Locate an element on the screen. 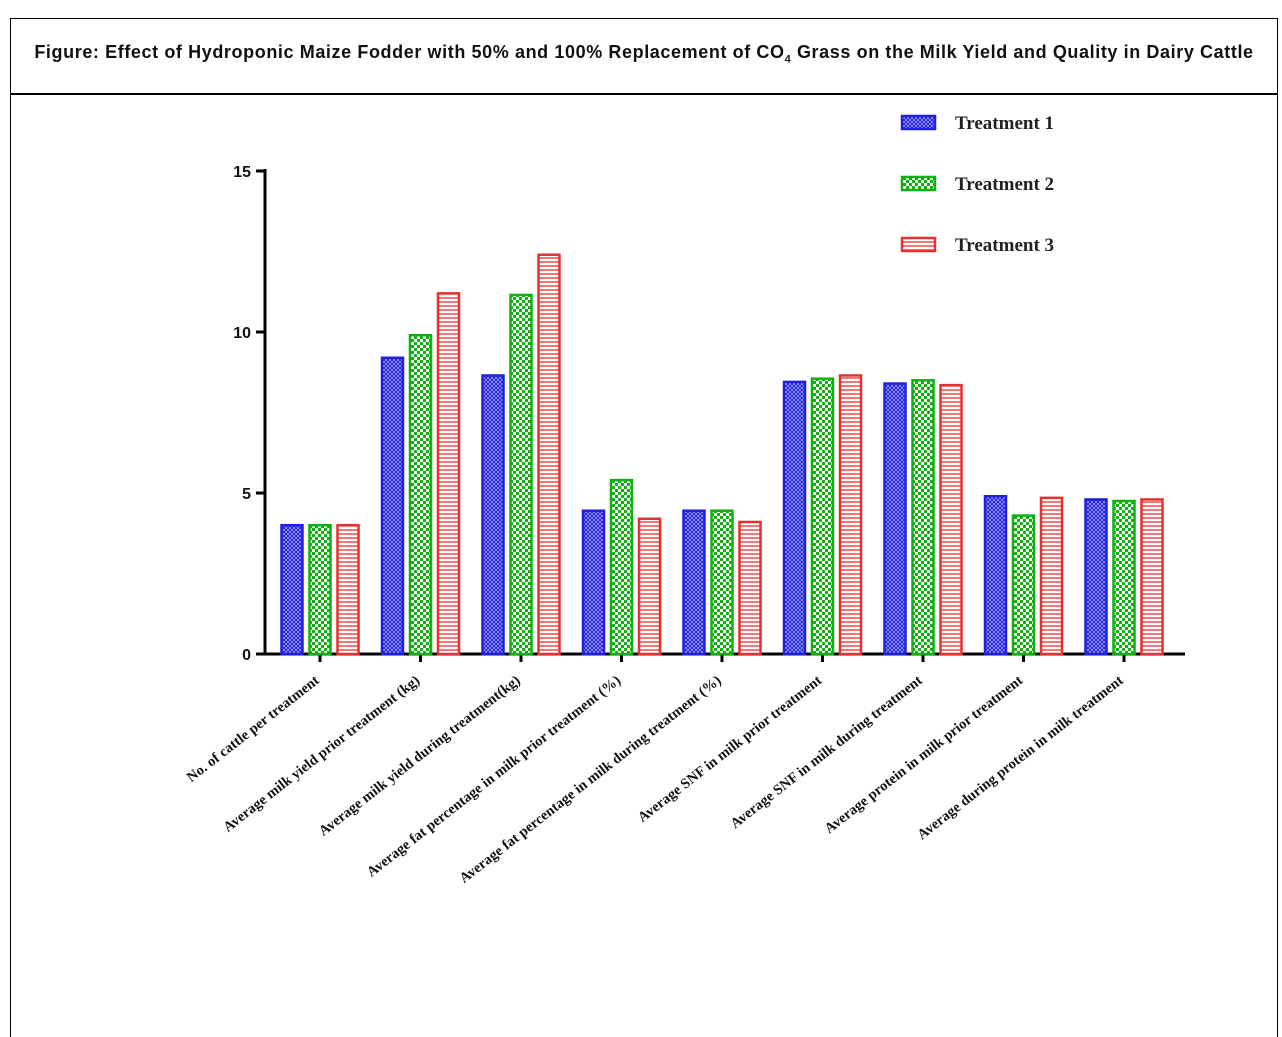  x-category-label: Average during protein in milk treatment is located at coordinates (1020, 757).